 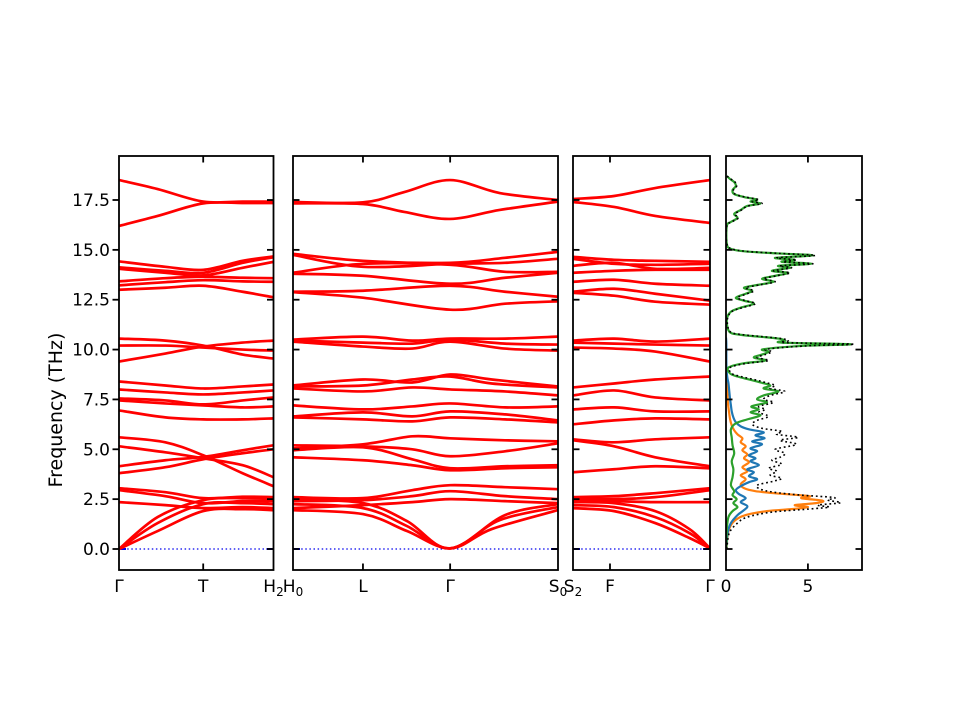 What do you see at coordinates (96, 500) in the screenshot?
I see `y-tick-label: 2.5` at bounding box center [96, 500].